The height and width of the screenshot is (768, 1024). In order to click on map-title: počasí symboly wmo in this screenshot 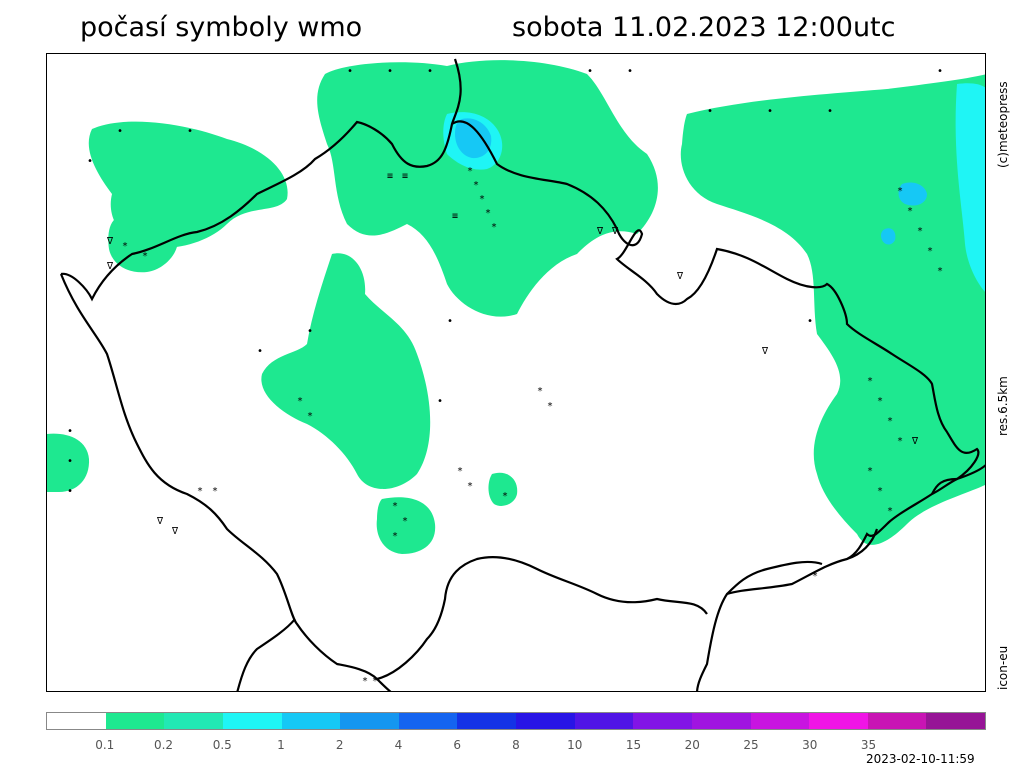, I will do `click(221, 27)`.